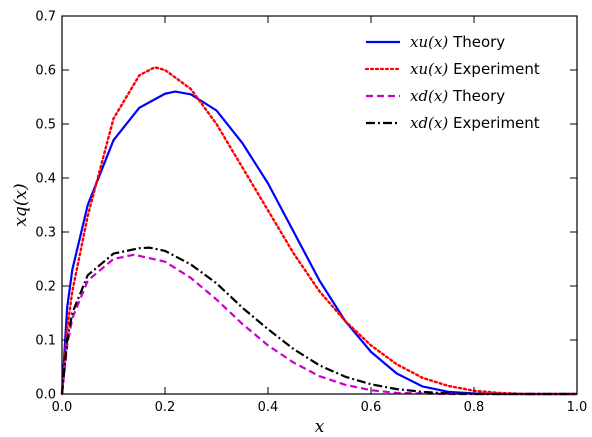 The image size is (592, 437). Describe the element at coordinates (268, 407) in the screenshot. I see `x-tick-label: 0.4` at that location.